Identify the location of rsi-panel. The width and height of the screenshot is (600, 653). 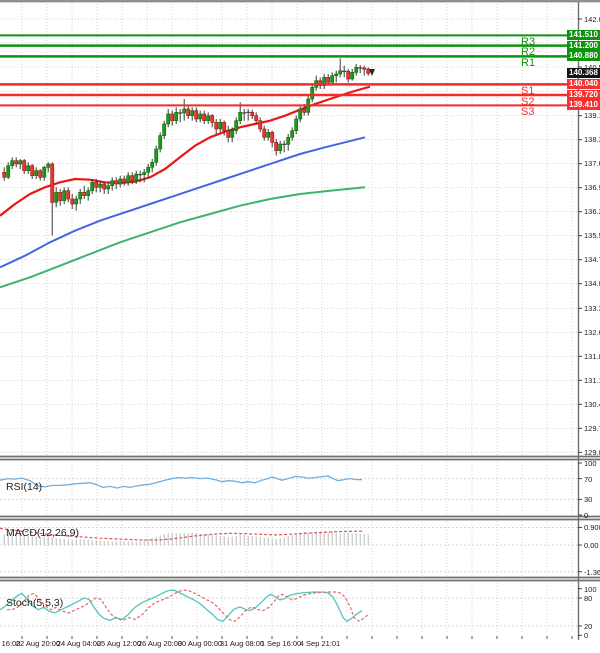
(289, 488).